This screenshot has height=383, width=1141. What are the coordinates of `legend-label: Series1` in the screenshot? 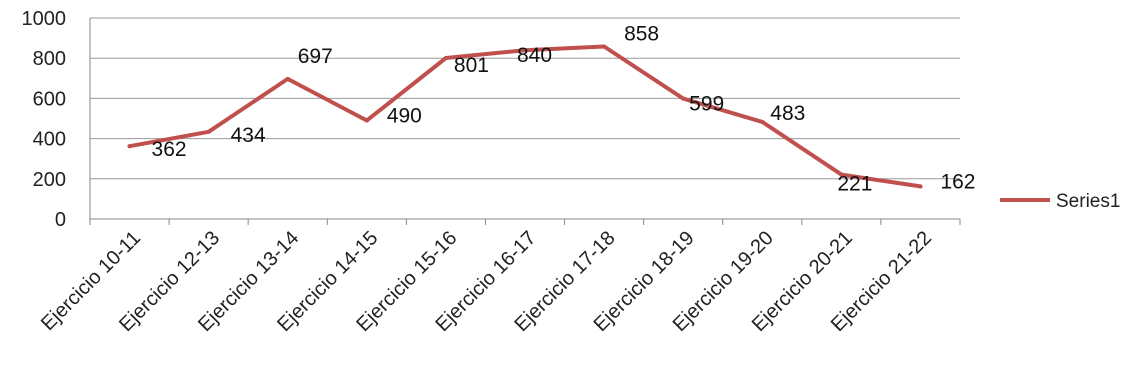 It's located at (1088, 201).